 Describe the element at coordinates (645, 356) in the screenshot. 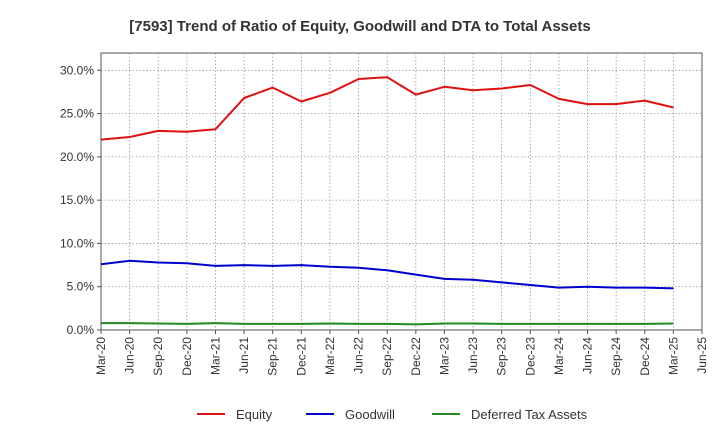

I see `x-tick-label: Dec-24` at that location.